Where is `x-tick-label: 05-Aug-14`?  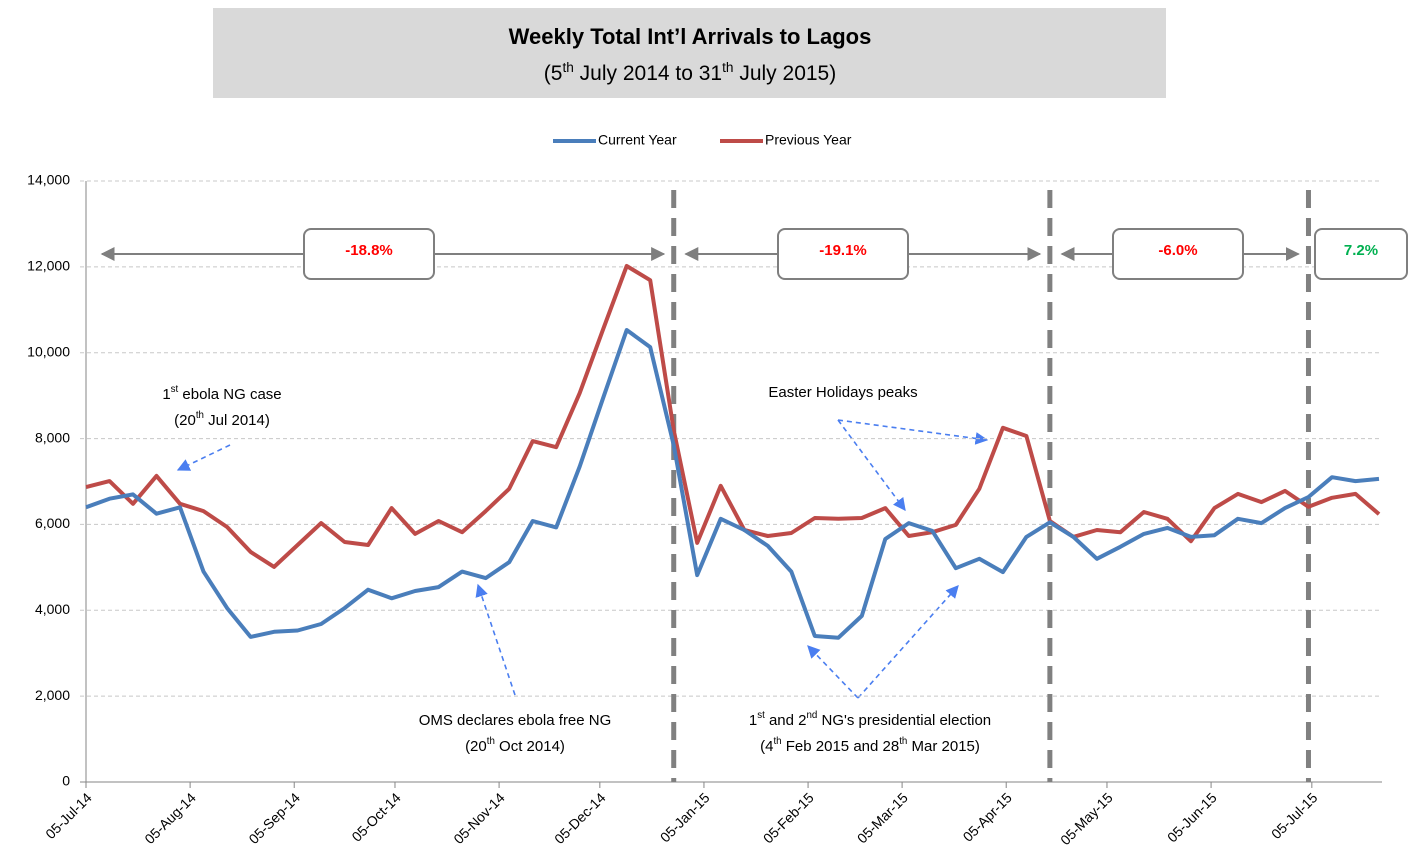
x-tick-label: 05-Aug-14 is located at coordinates (170, 818).